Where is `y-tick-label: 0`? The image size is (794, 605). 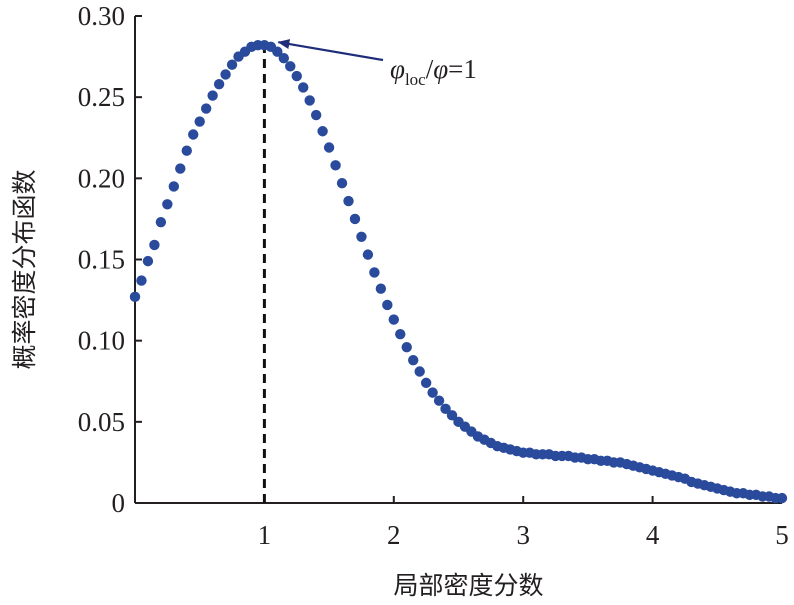
y-tick-label: 0 is located at coordinates (119, 503).